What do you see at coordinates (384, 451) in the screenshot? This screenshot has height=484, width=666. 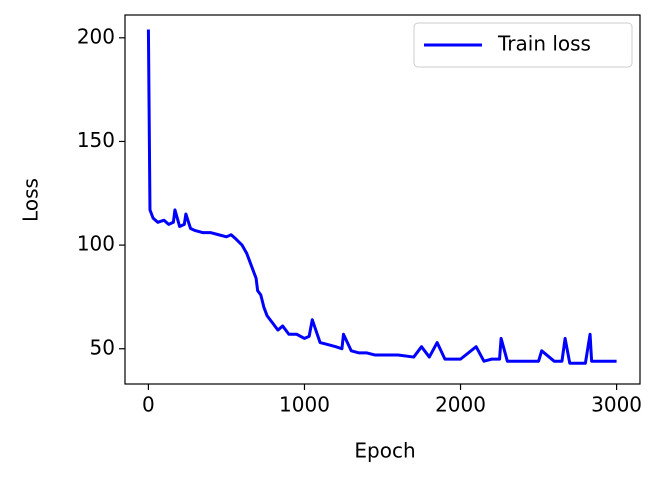 I see `x-axis-label: Epoch` at bounding box center [384, 451].